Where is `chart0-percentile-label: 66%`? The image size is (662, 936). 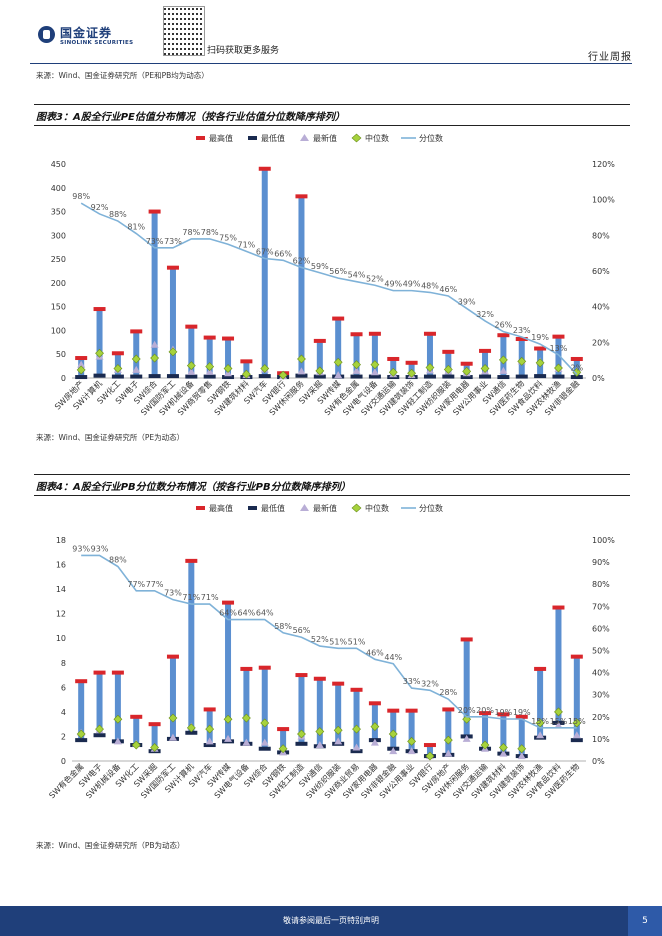
chart0-percentile-label: 66% is located at coordinates (283, 253).